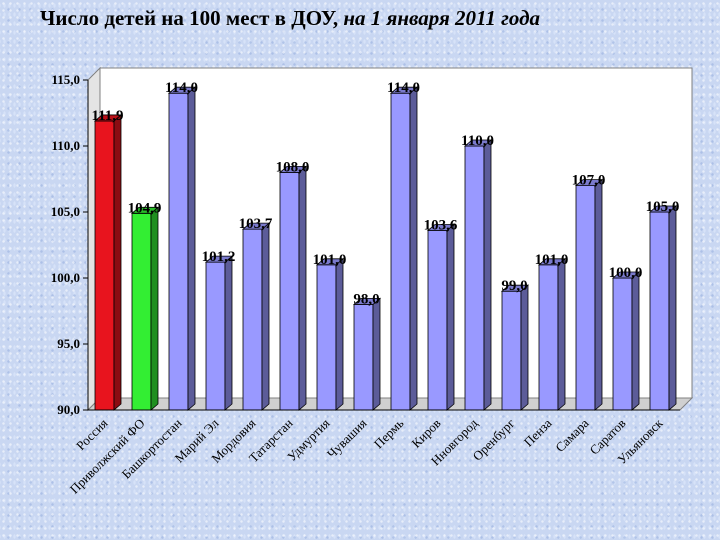  Describe the element at coordinates (65, 145) in the screenshot. I see `y-tick-label: 110,0` at that location.